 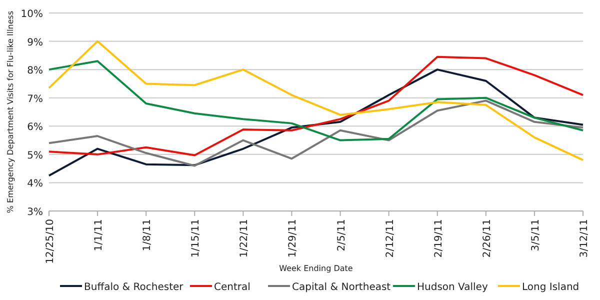 What do you see at coordinates (50, 241) in the screenshot?
I see `x-tick-label: 12/25/10` at bounding box center [50, 241].